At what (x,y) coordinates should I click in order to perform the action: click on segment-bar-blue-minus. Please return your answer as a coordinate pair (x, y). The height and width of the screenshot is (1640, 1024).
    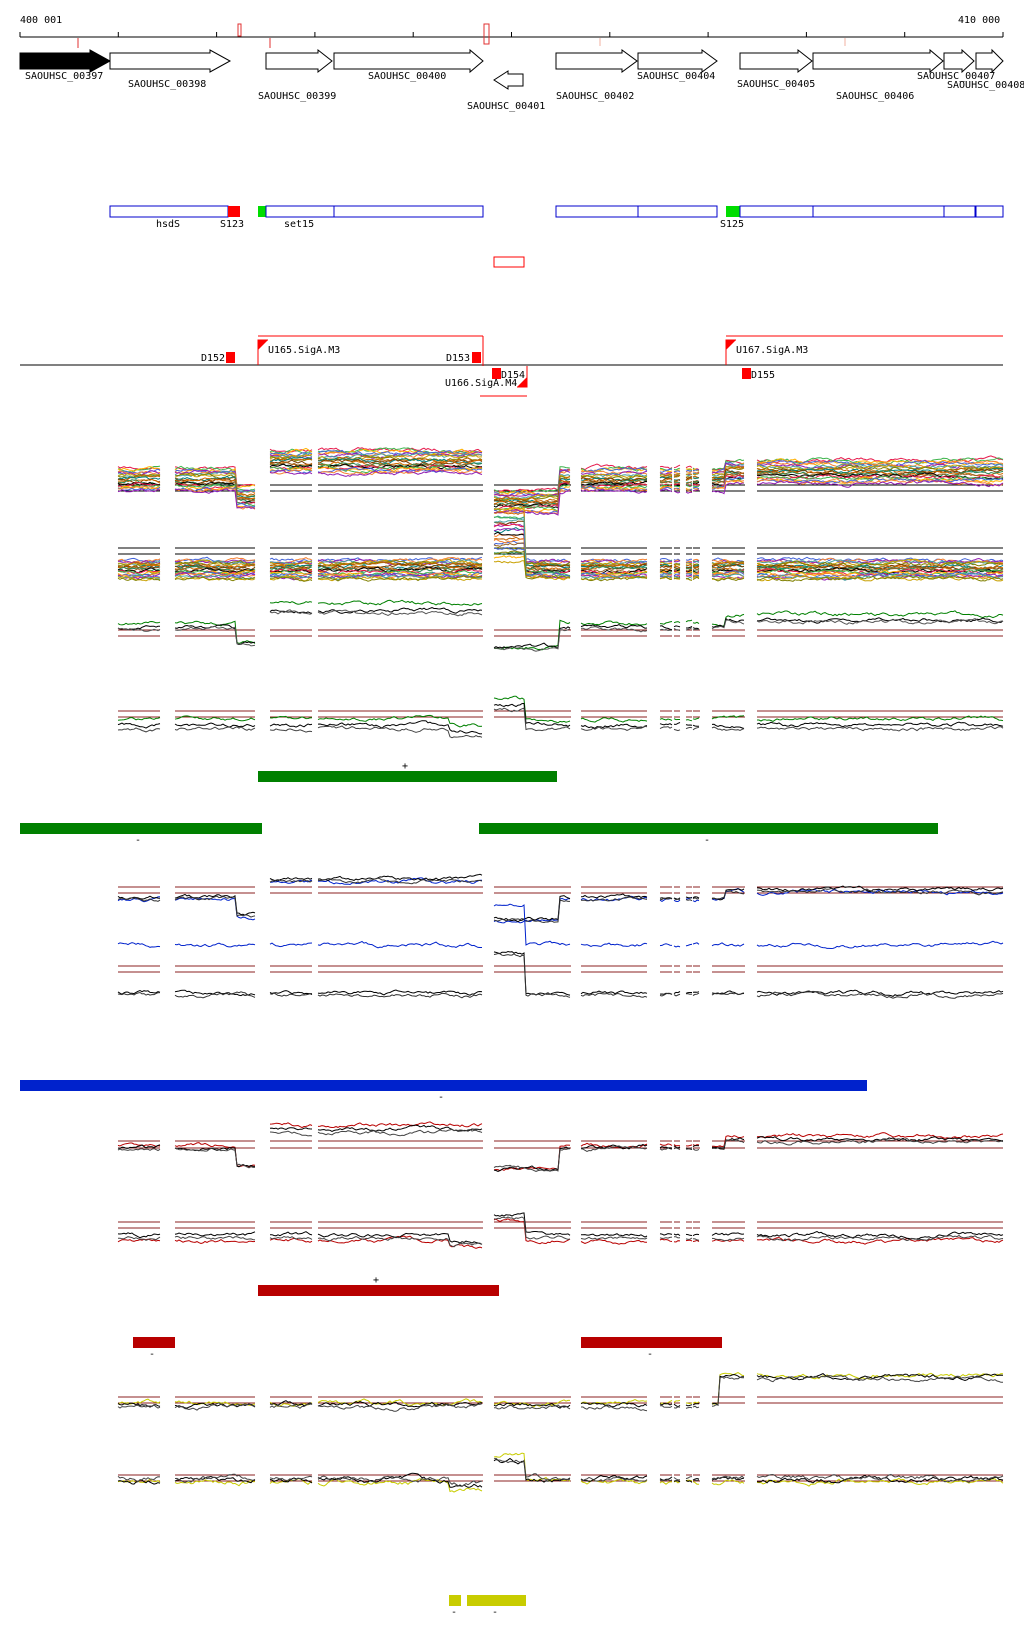
    Looking at the image, I should click on (443, 1085).